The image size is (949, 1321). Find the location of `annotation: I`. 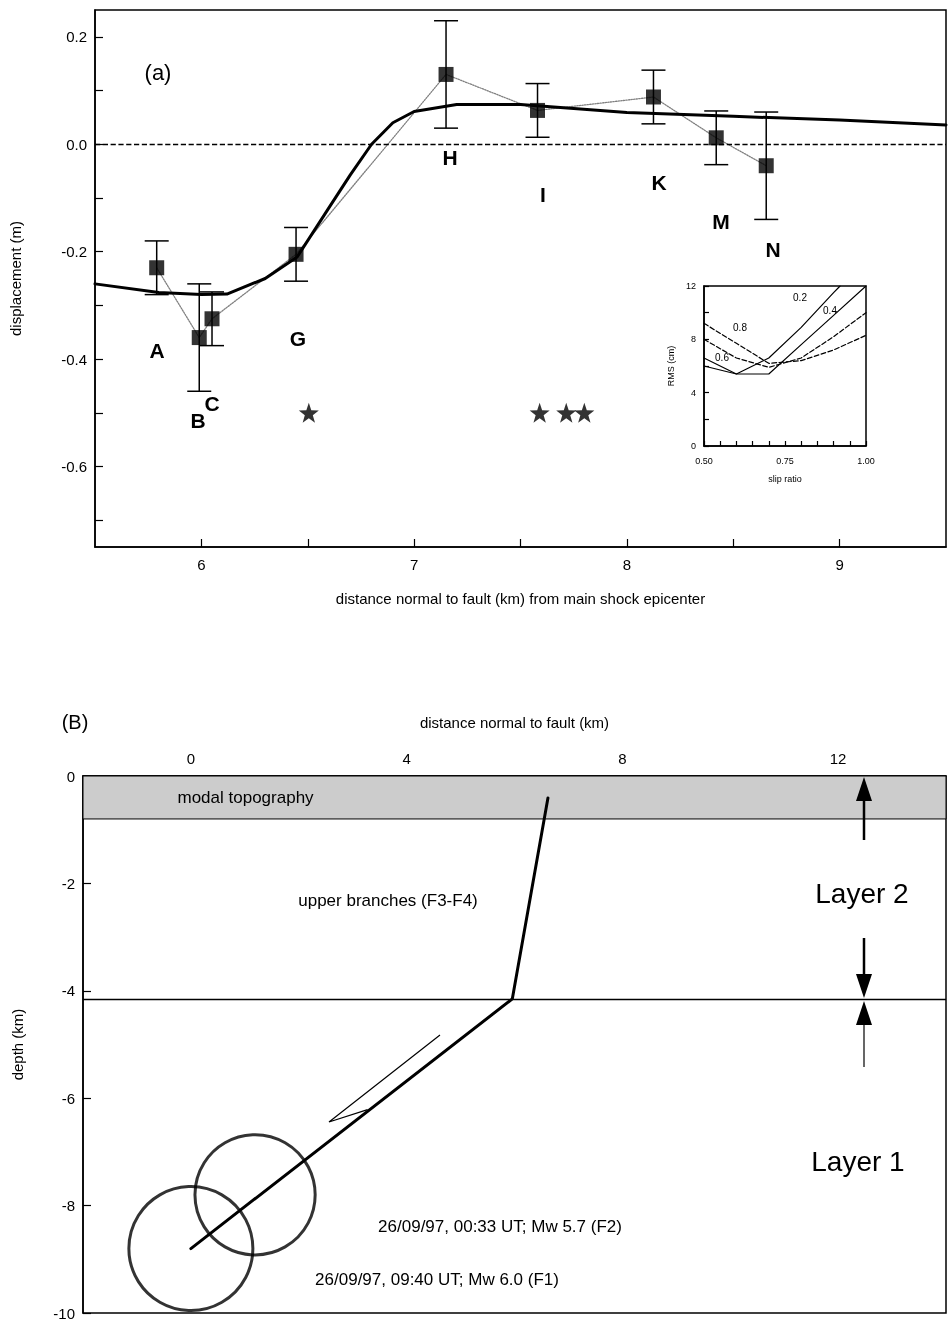

annotation: I is located at coordinates (543, 194).